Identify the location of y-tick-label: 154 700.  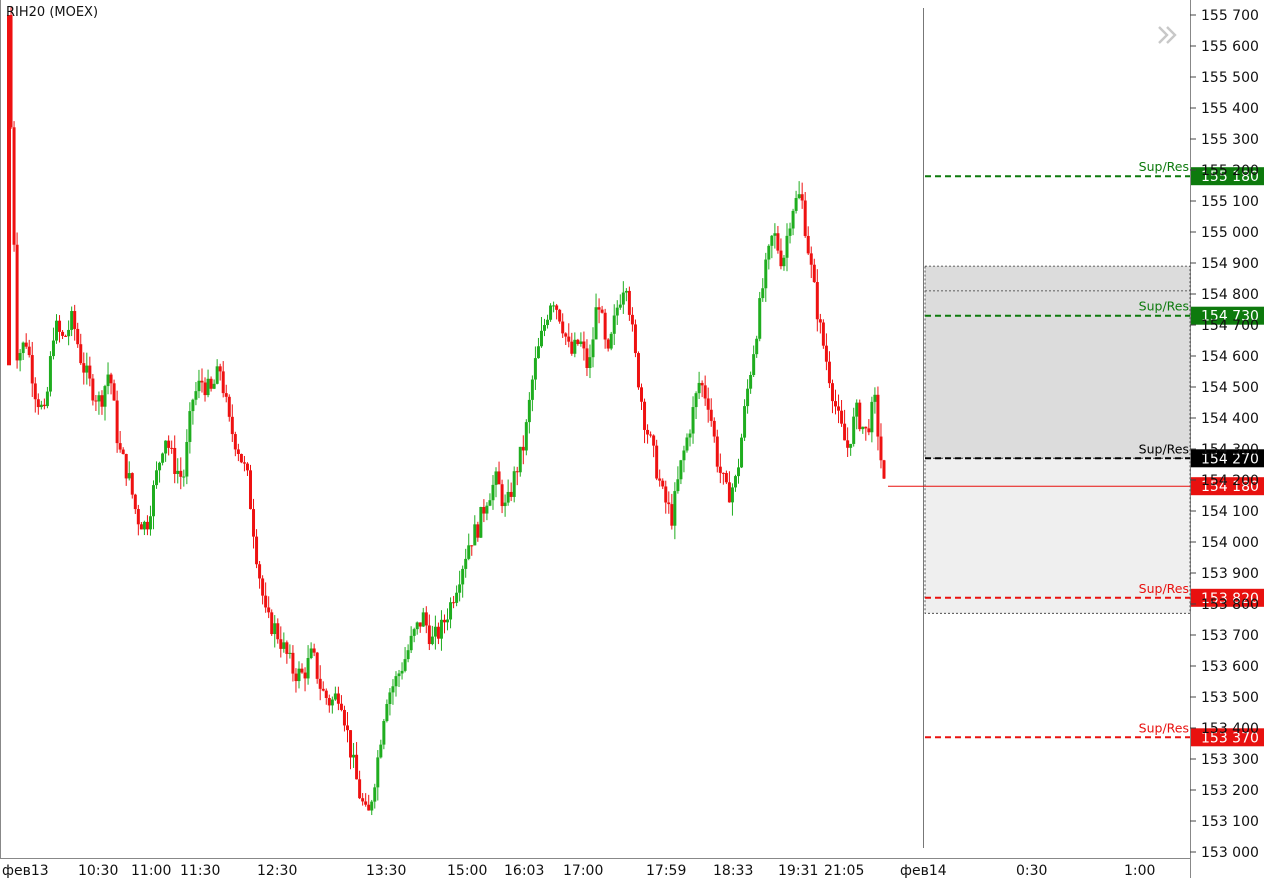
(1230, 326).